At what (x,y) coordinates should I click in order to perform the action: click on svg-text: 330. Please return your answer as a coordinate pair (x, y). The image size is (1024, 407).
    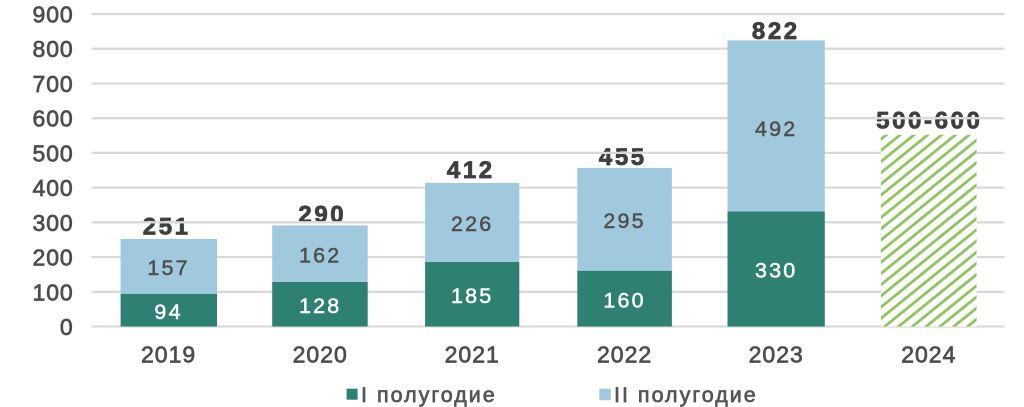
    Looking at the image, I should click on (776, 271).